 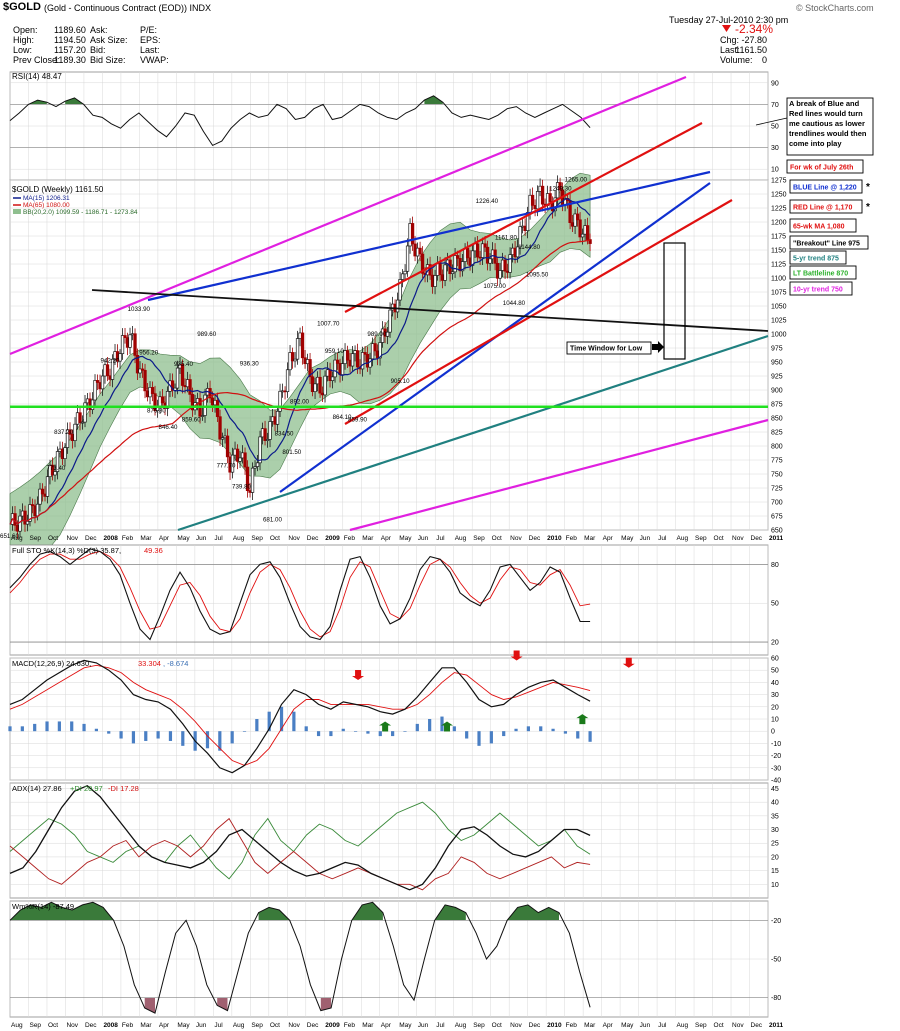 I want to click on price-panel-tick-label: 675, so click(x=777, y=517).